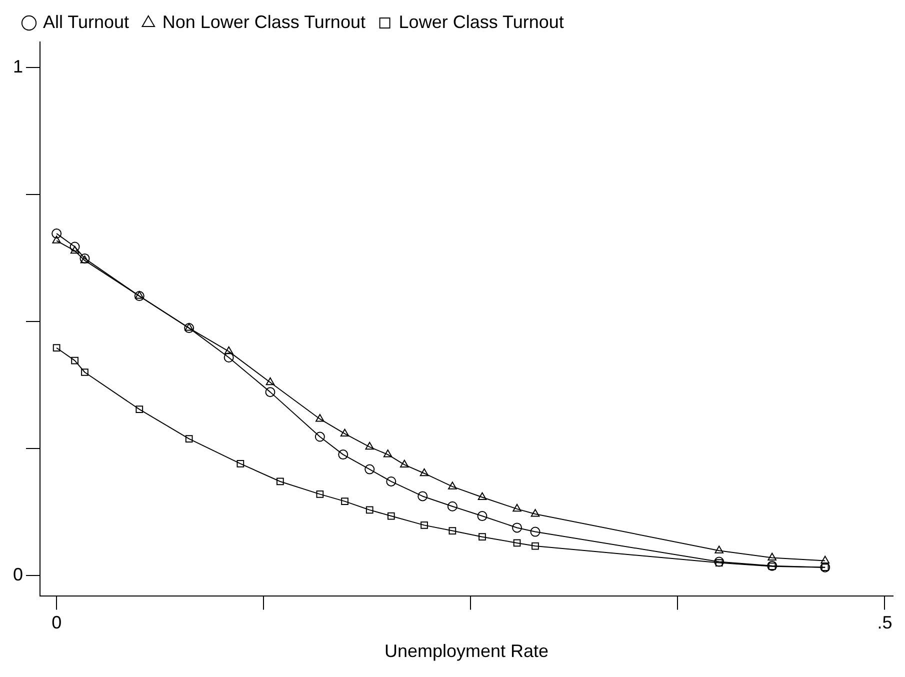 Image resolution: width=905 pixels, height=677 pixels. I want to click on x-tick-label: .5, so click(884, 622).